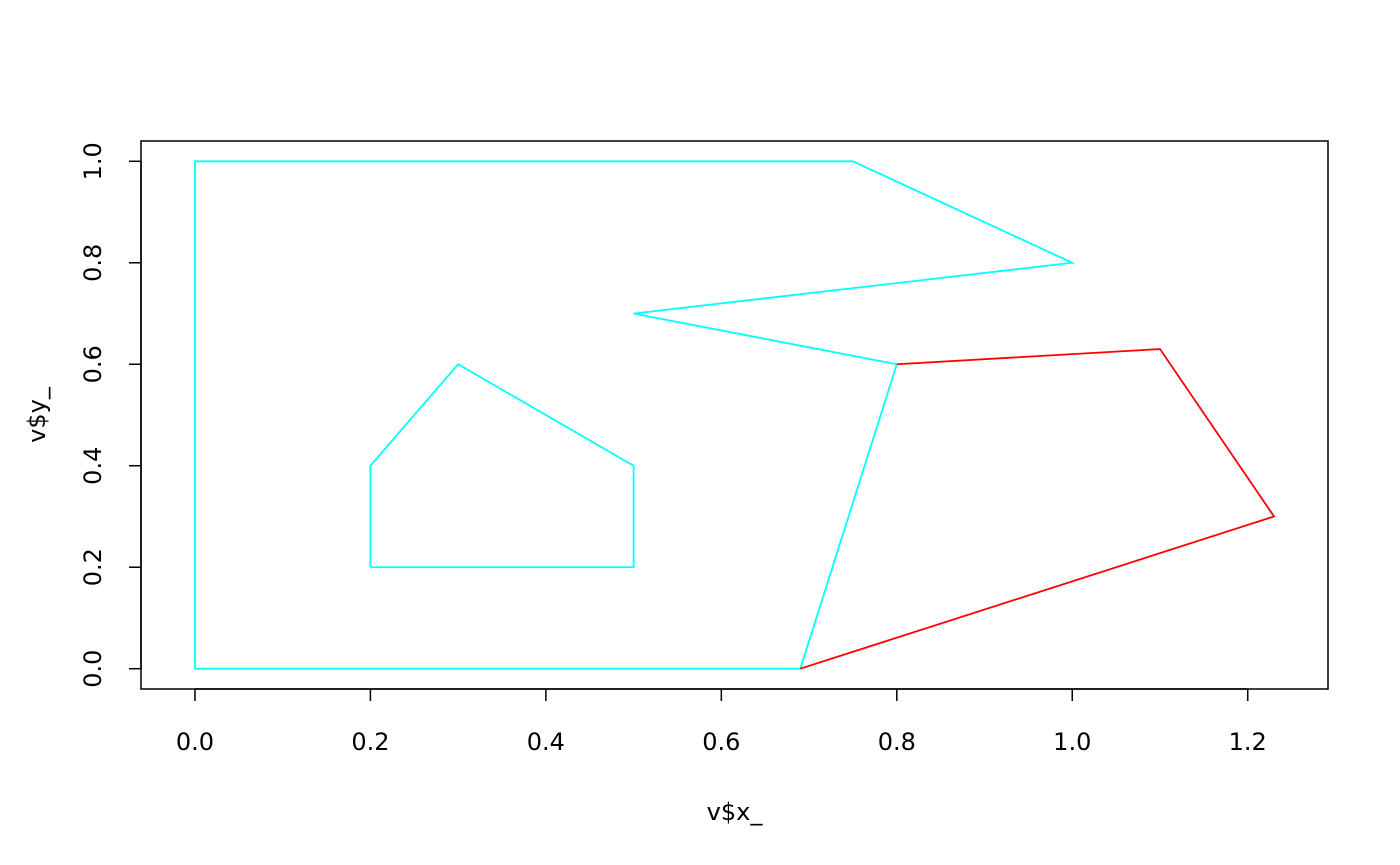 The width and height of the screenshot is (1400, 865). Describe the element at coordinates (110, 415) in the screenshot. I see `y-axis: 0.0 0.2 0.4 0.6 0.8 1.0` at that location.